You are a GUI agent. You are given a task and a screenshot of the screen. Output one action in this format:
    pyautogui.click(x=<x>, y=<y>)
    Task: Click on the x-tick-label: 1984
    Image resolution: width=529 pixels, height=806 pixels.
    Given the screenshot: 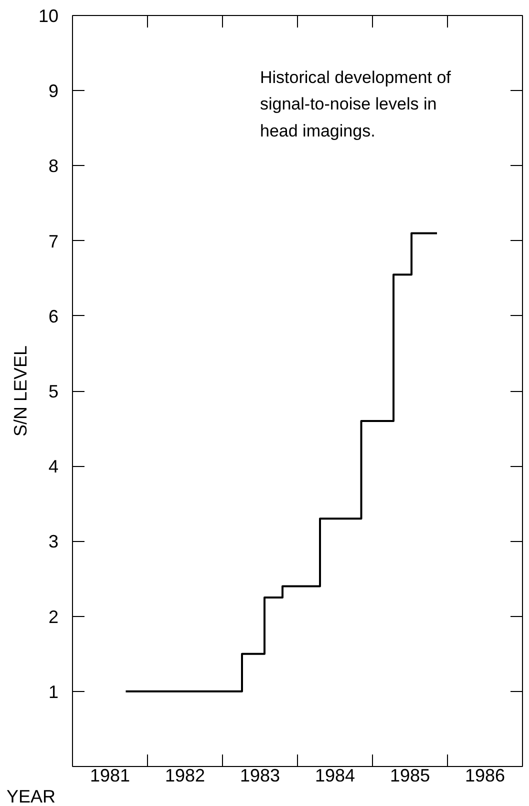 What is the action you would take?
    pyautogui.click(x=335, y=776)
    